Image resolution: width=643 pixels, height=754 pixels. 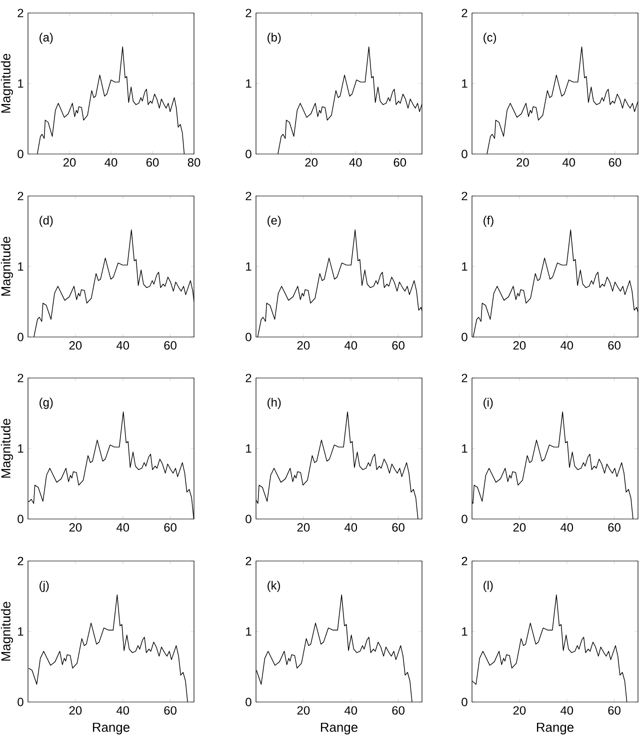 What do you see at coordinates (46, 403) in the screenshot?
I see `annotation: (g)` at bounding box center [46, 403].